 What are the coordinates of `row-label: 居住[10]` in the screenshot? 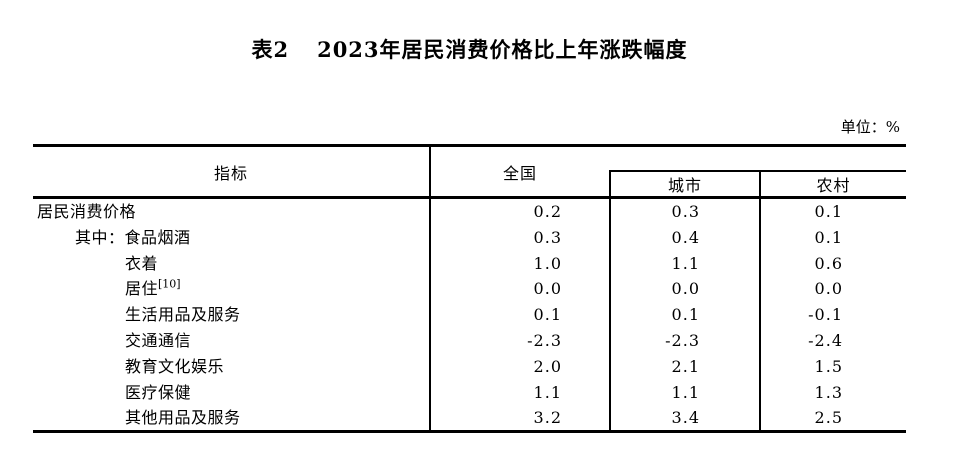 It's located at (231, 289).